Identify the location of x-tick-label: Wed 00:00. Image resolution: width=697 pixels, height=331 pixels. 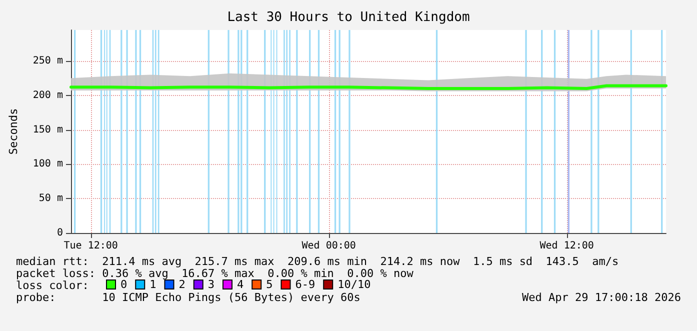
(329, 246).